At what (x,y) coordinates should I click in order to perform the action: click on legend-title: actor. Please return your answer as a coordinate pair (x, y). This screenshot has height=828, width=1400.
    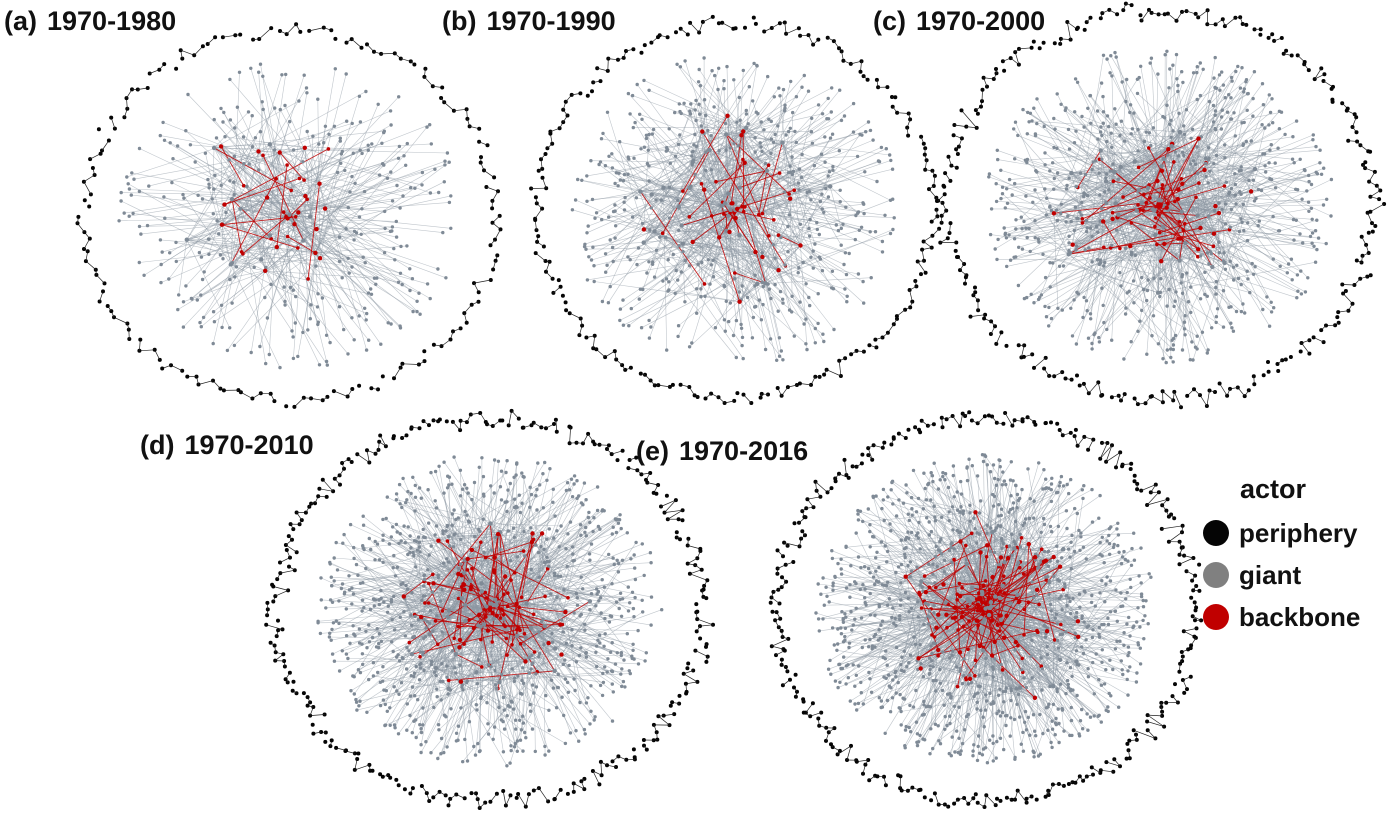
    Looking at the image, I should click on (1273, 489).